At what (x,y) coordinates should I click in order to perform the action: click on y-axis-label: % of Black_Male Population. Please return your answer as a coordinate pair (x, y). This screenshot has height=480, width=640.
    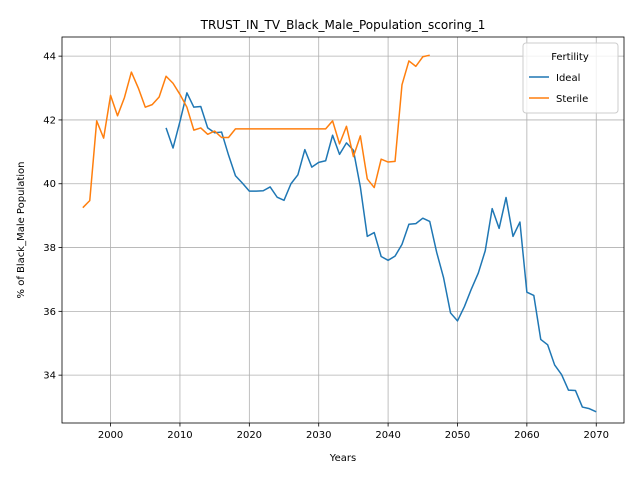
    Looking at the image, I should click on (21, 230).